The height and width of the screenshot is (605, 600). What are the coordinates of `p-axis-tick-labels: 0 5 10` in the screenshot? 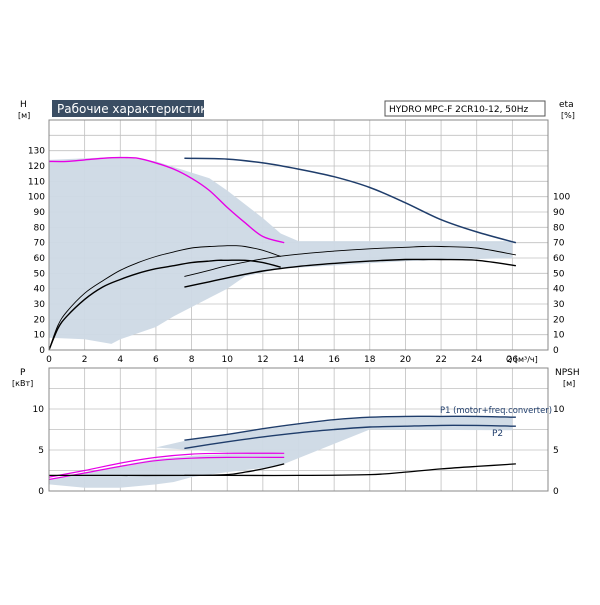 It's located at (39, 451).